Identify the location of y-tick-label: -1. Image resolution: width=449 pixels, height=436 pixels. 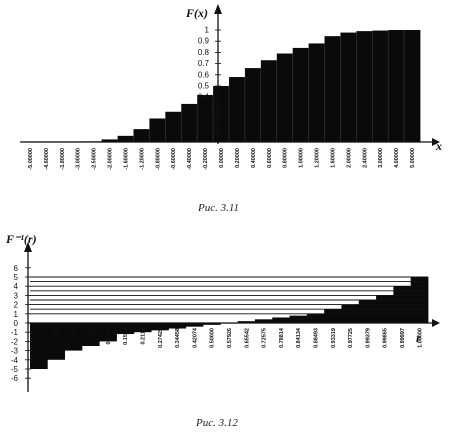
(15, 332).